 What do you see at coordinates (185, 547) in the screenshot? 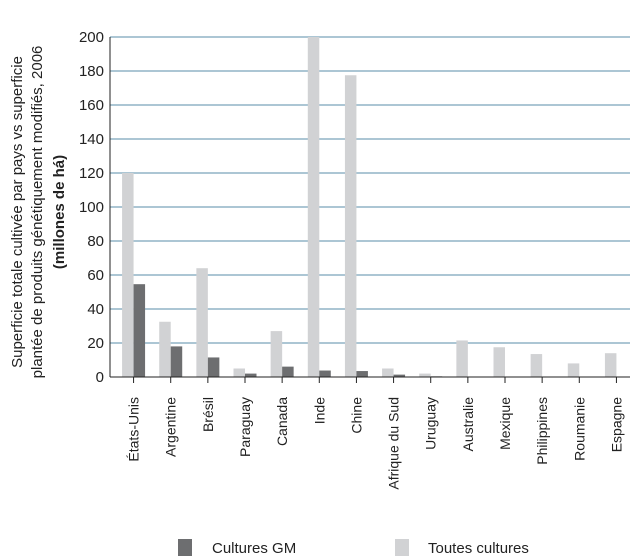
I see `legend-swatch-cultures-gm` at bounding box center [185, 547].